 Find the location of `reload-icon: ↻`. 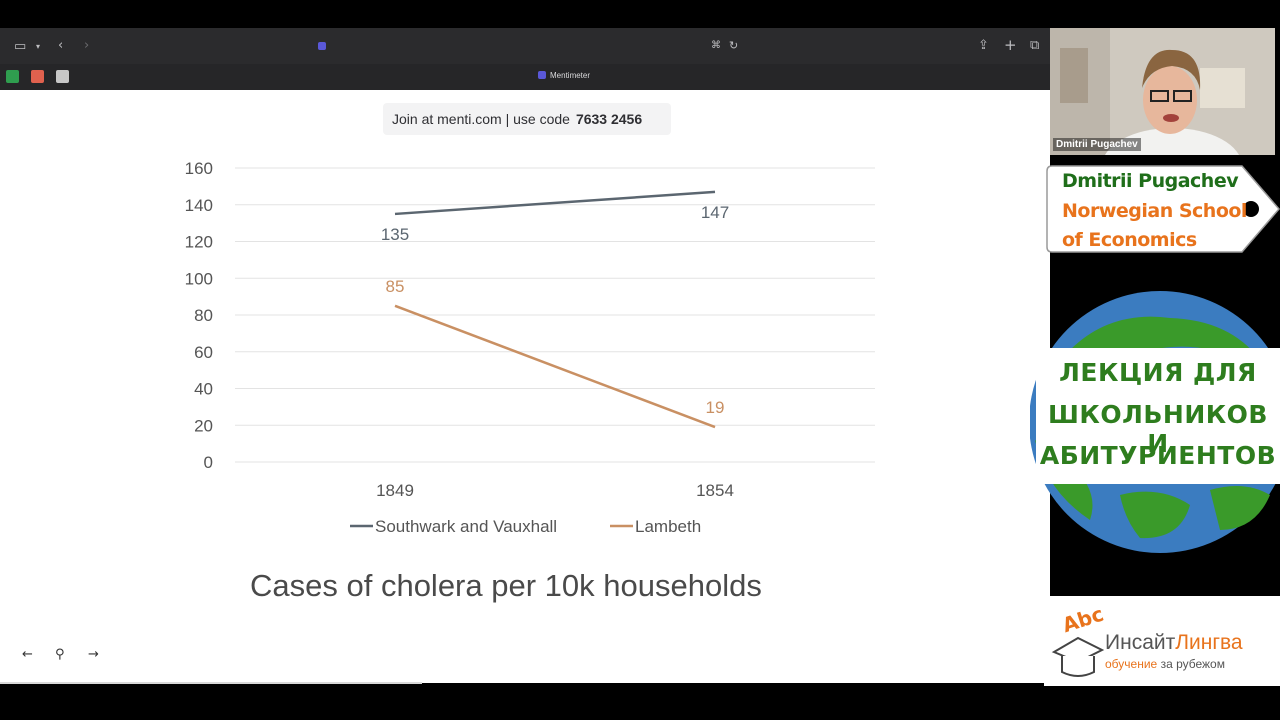

reload-icon: ↻ is located at coordinates (734, 45).